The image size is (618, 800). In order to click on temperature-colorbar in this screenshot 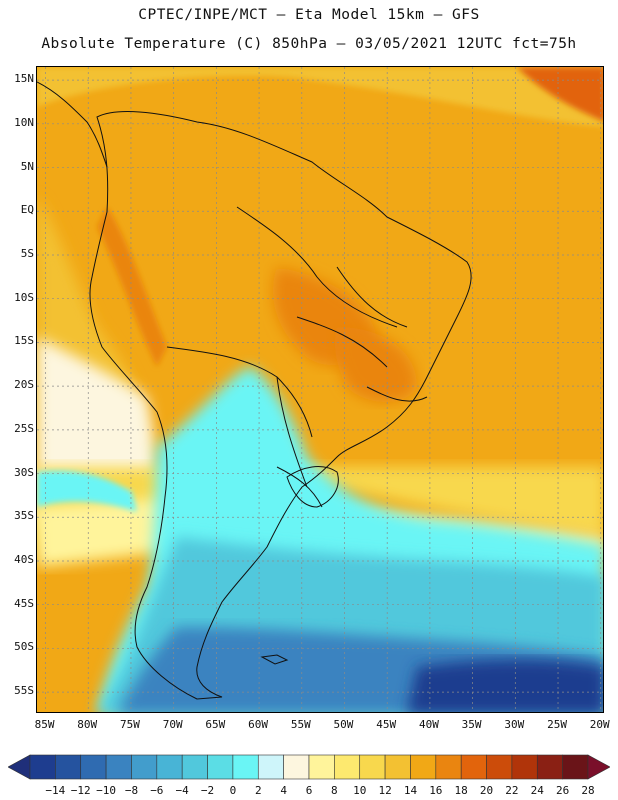, I will do `click(309, 767)`.